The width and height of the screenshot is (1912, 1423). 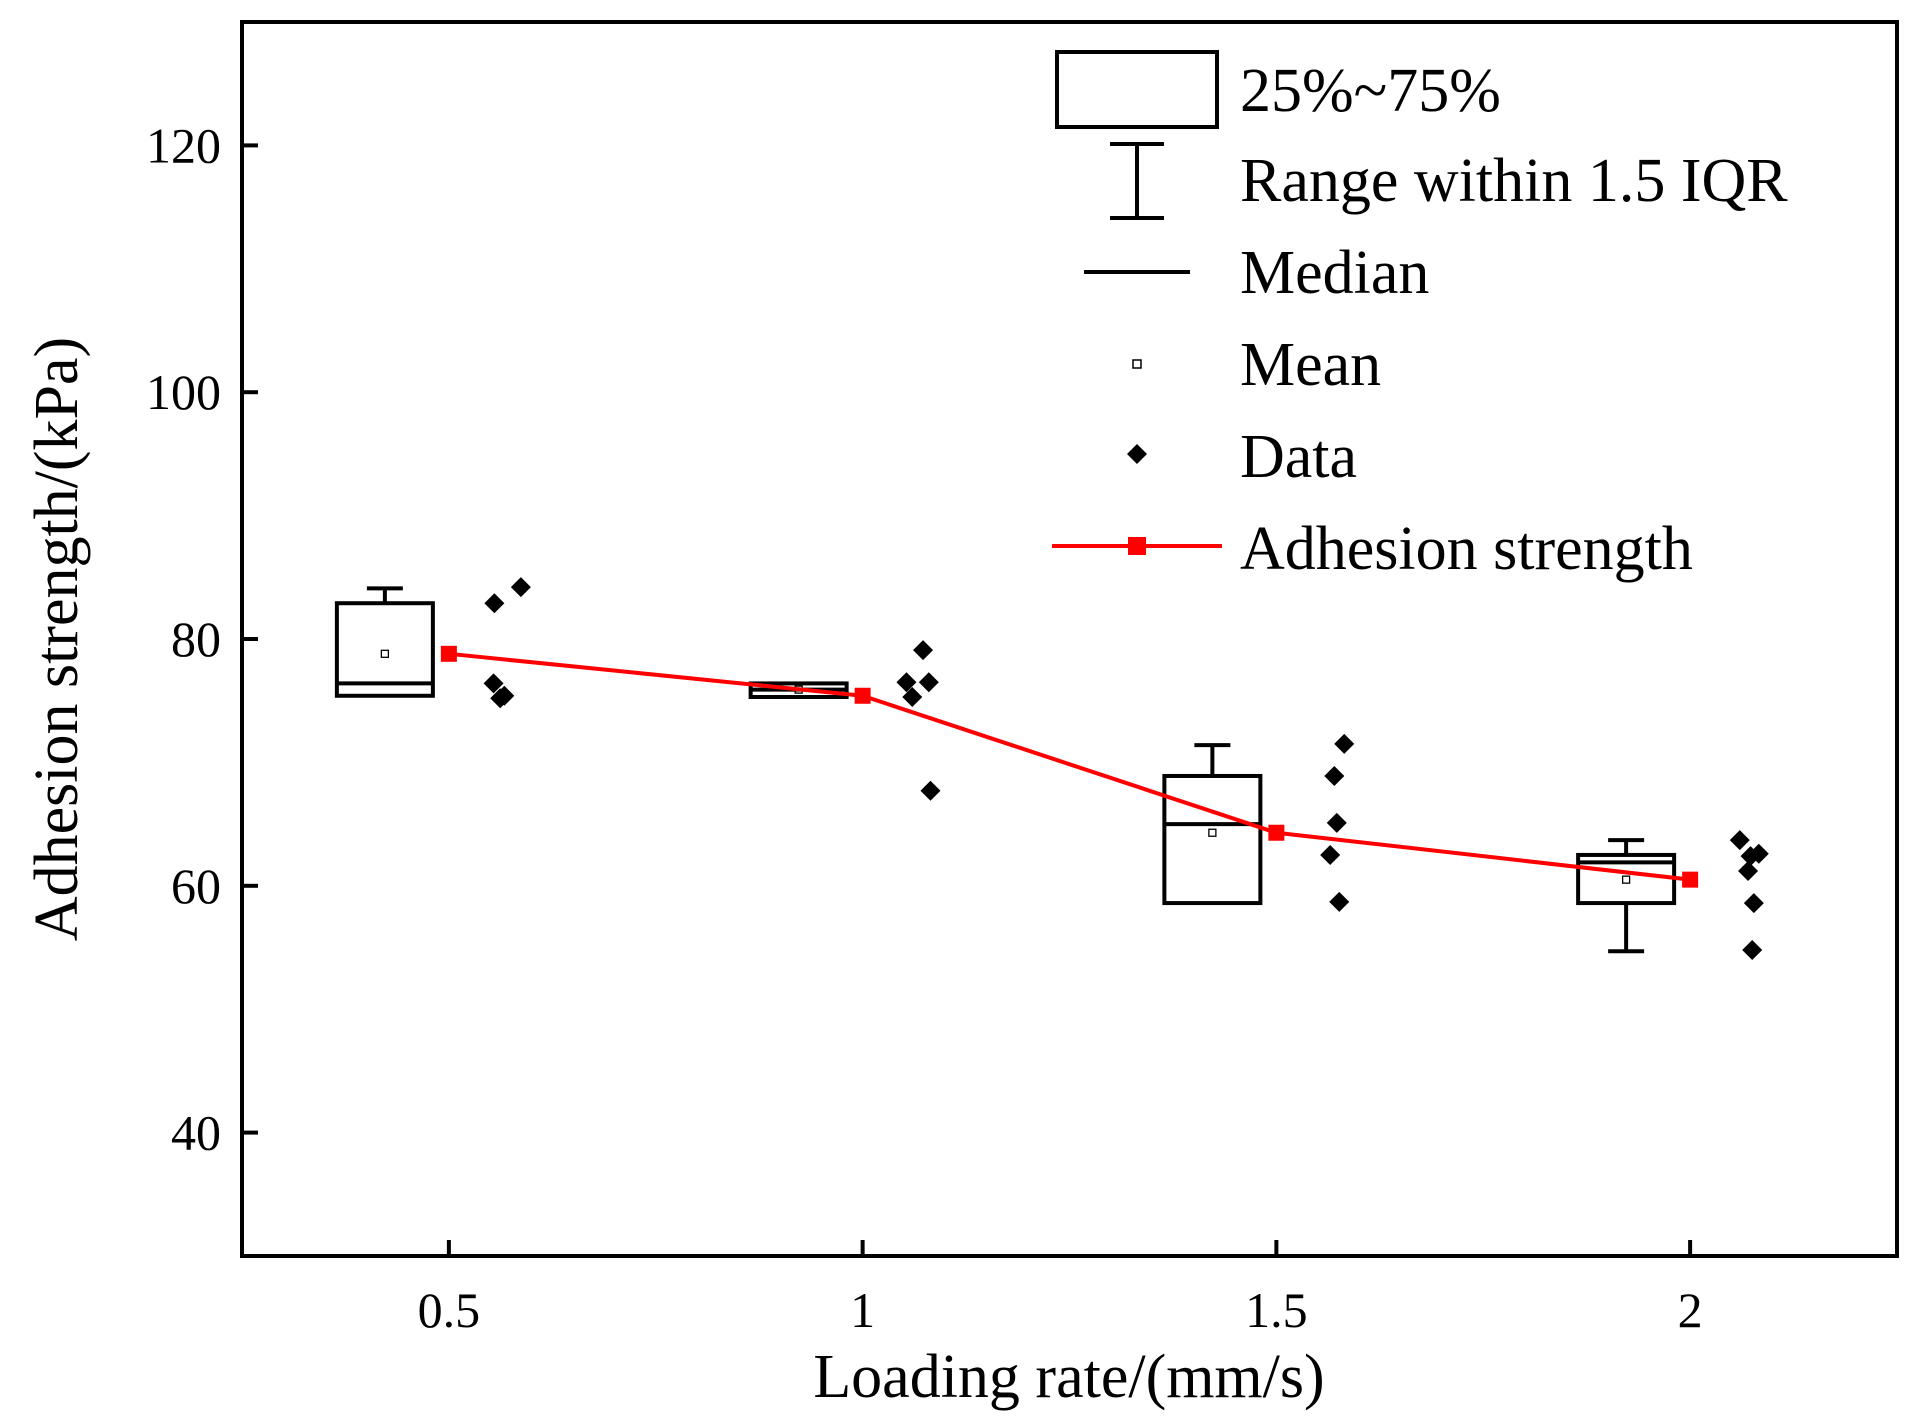 I want to click on adhesion-strength-line, so click(x=1069, y=766).